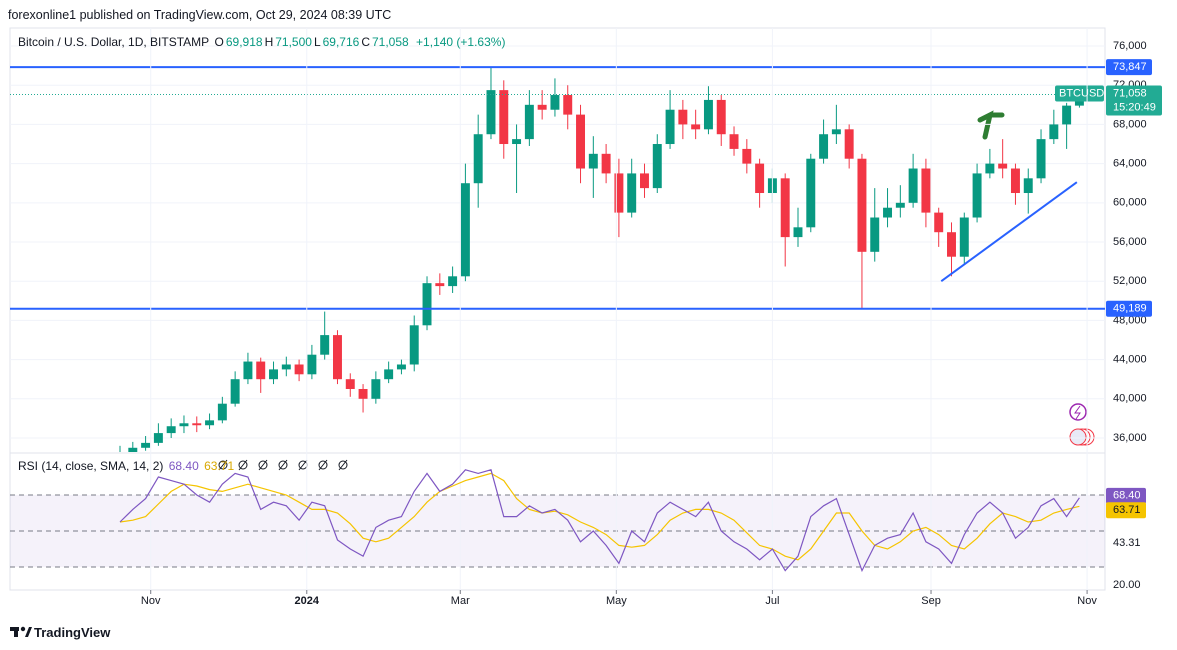 This screenshot has width=1177, height=650. What do you see at coordinates (293, 42) in the screenshot?
I see `ohlc-value: 71,500` at bounding box center [293, 42].